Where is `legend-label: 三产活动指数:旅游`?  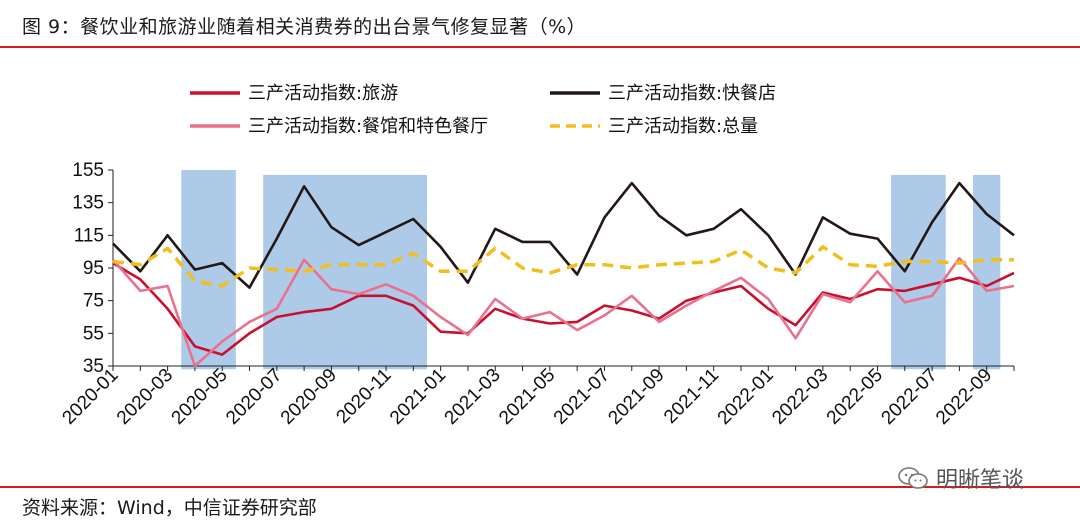
legend-label: 三产活动指数:旅游 is located at coordinates (323, 93).